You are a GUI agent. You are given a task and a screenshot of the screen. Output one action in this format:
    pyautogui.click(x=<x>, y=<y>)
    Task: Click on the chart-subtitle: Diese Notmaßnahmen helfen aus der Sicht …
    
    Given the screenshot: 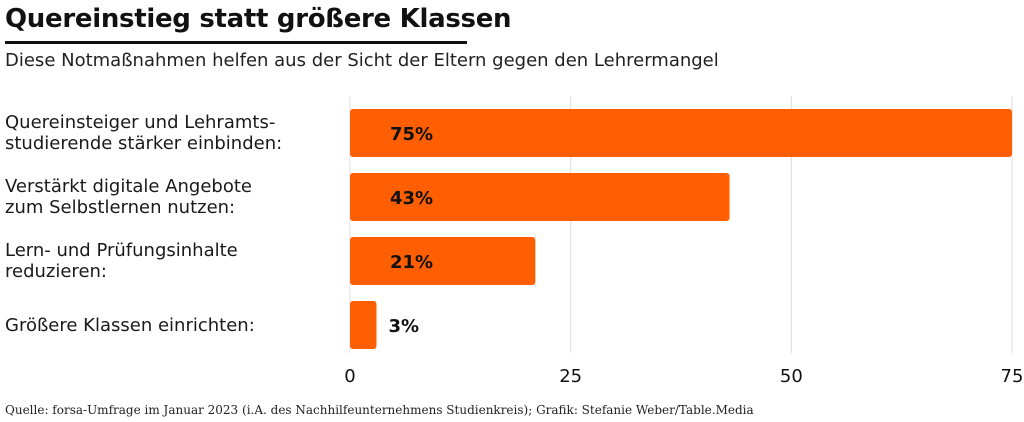 What is the action you would take?
    pyautogui.click(x=362, y=60)
    